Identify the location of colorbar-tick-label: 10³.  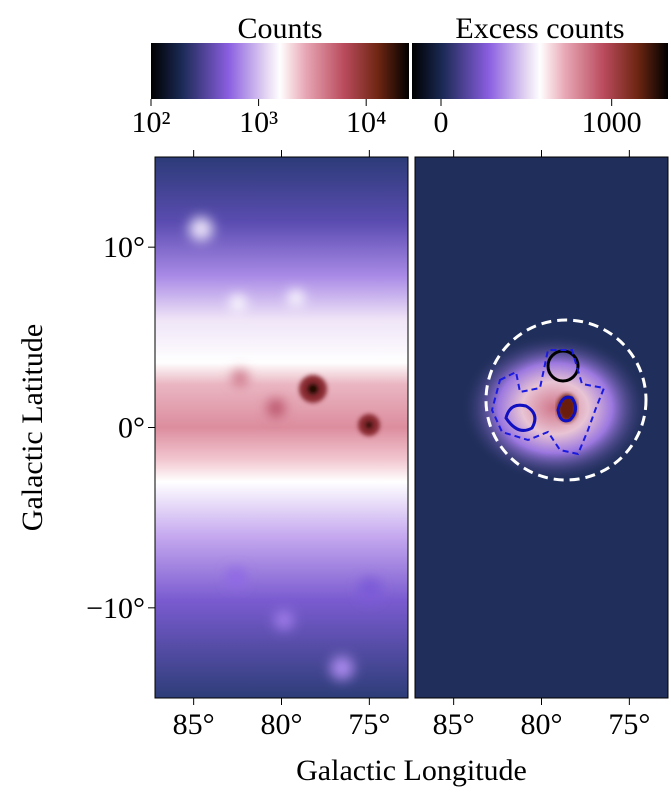
(258, 122).